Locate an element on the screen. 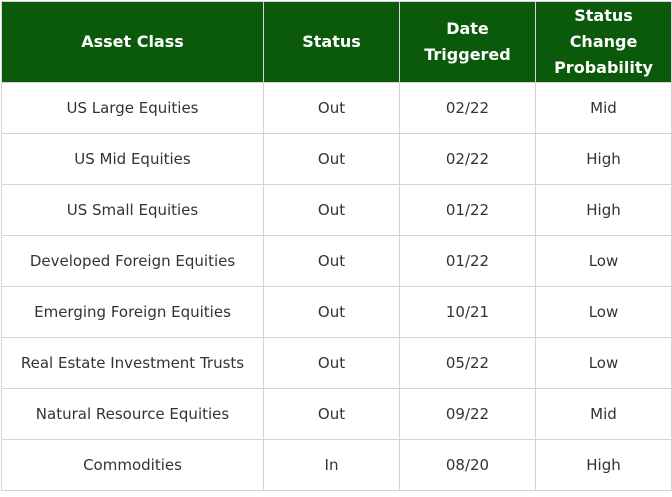  cell-date-triggered: 05/22 is located at coordinates (467, 363).